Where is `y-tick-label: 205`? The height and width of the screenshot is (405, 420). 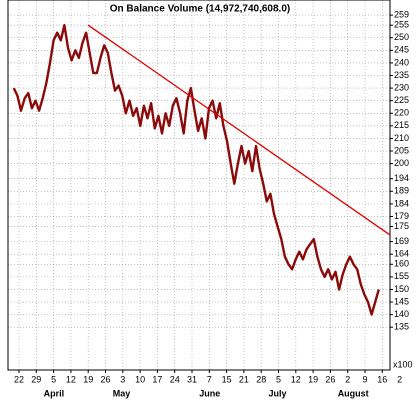 y-tick-label: 205 is located at coordinates (401, 150).